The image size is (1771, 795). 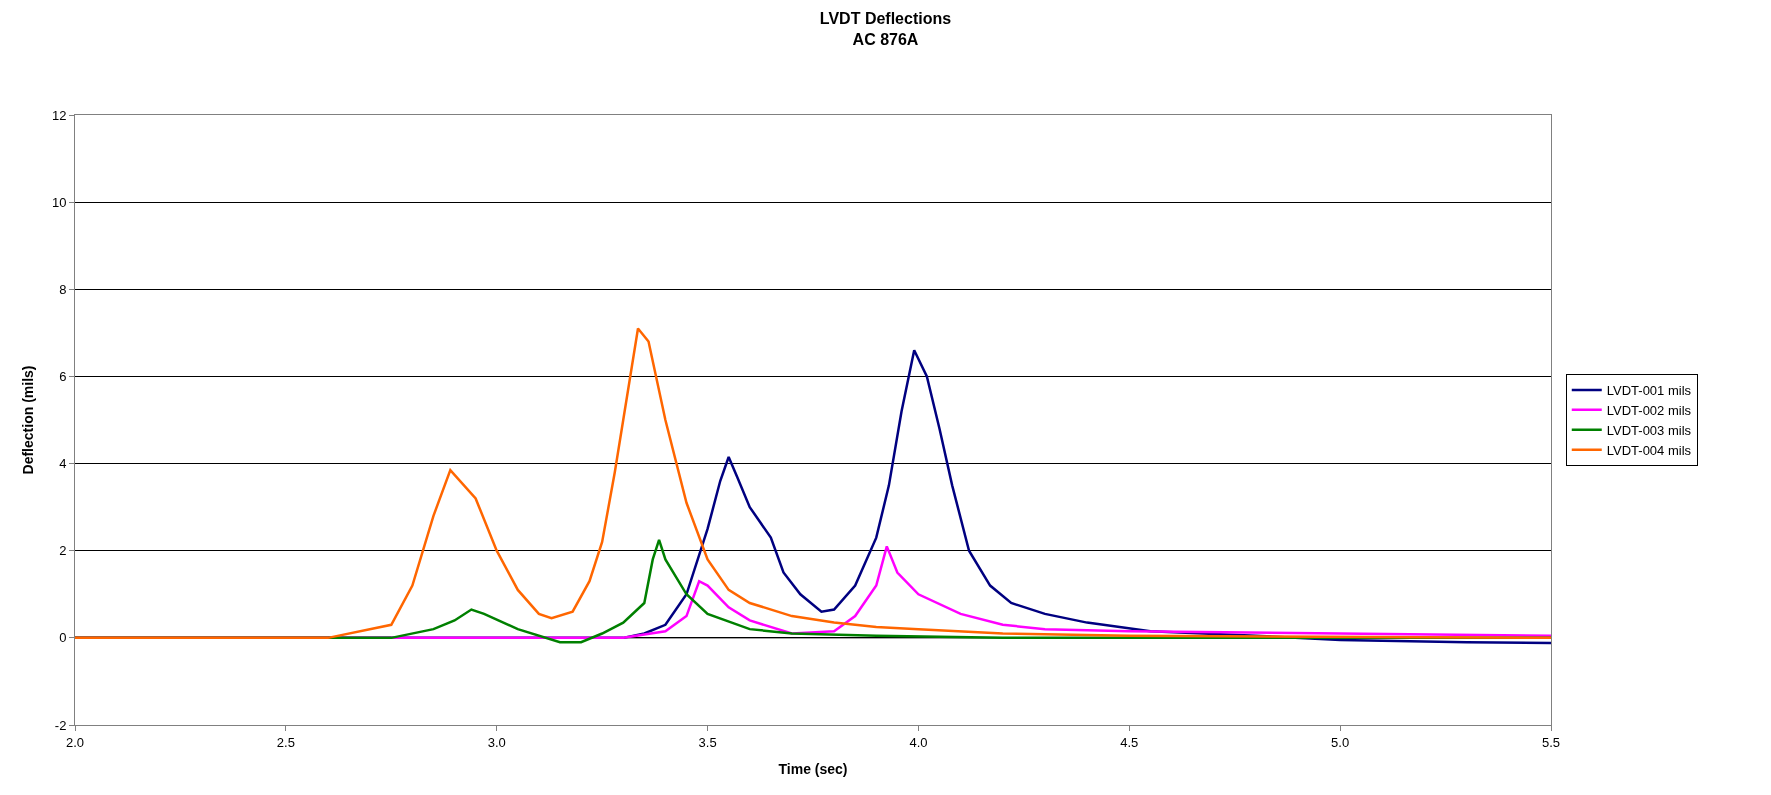 What do you see at coordinates (1649, 430) in the screenshot?
I see `legend-label: LVDT-003 mils` at bounding box center [1649, 430].